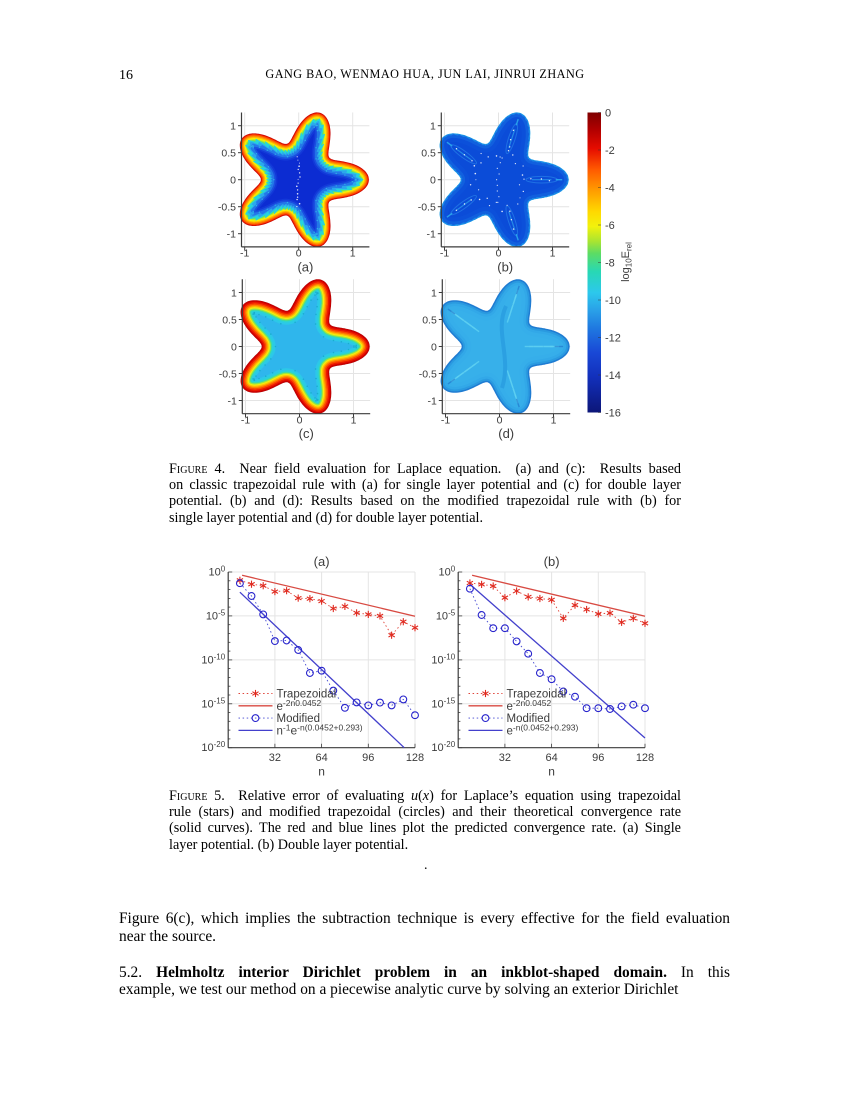 The height and width of the screenshot is (1100, 850). I want to click on svg-text: -14, so click(613, 376).